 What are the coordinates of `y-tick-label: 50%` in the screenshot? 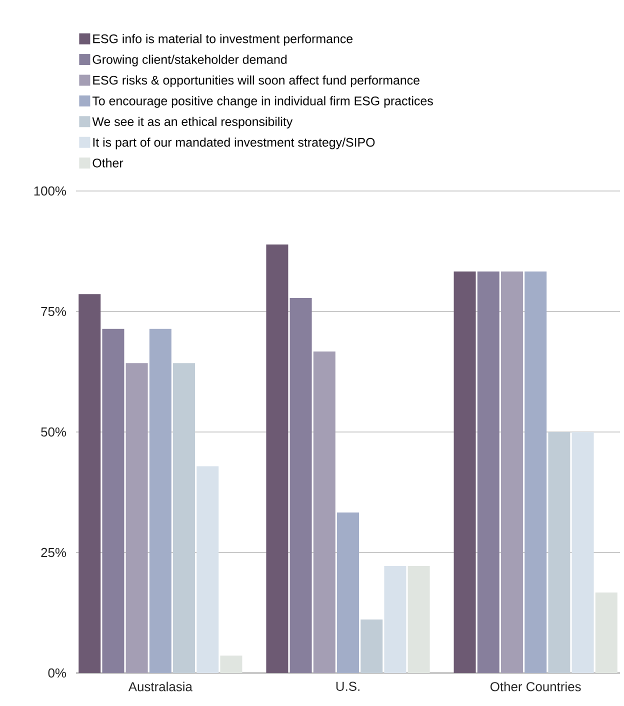 It's located at (53, 432).